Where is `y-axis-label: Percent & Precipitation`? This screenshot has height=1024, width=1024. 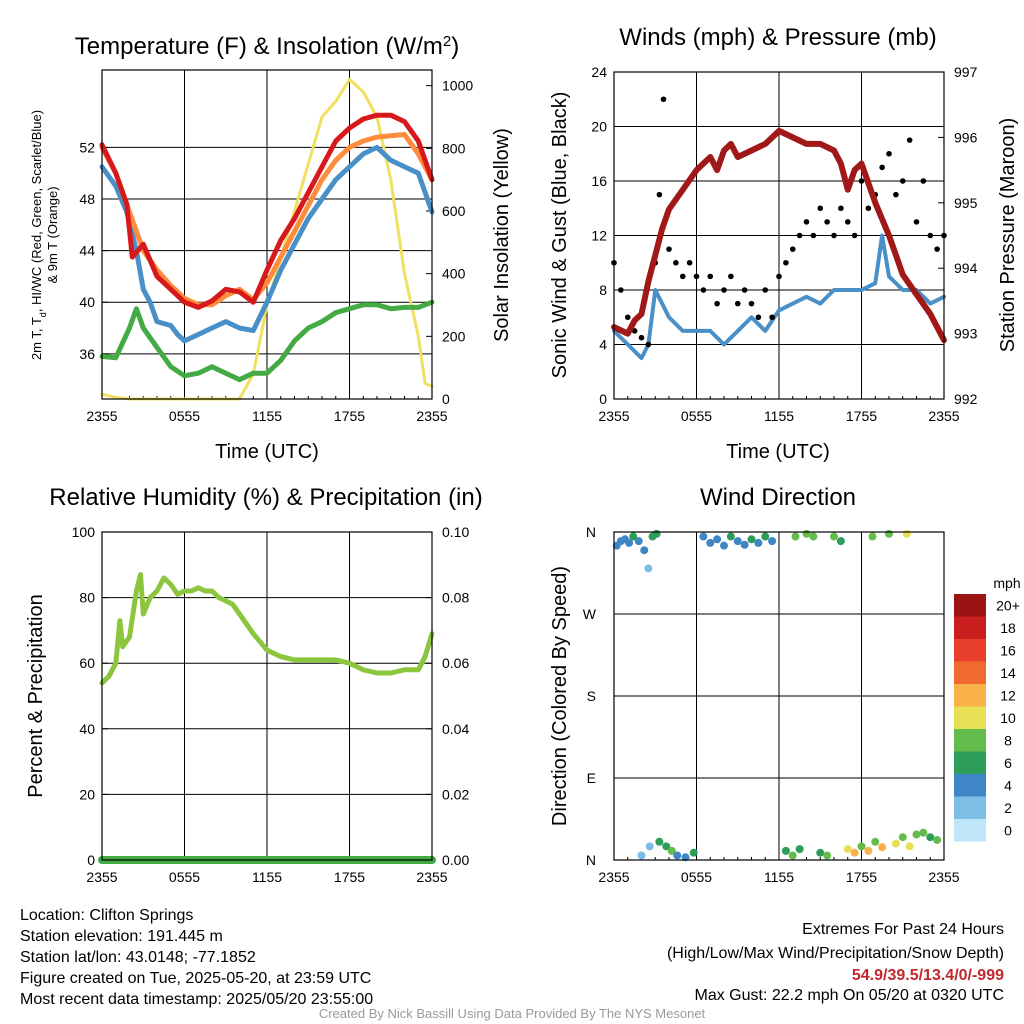
y-axis-label: Percent & Precipitation is located at coordinates (36, 695).